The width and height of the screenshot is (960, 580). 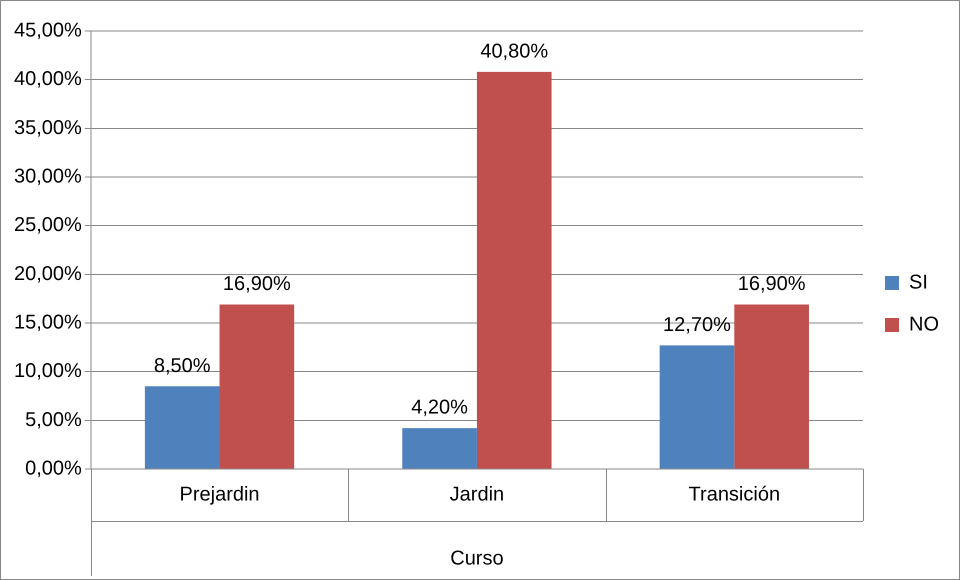 I want to click on y-tick-label: 35,00%, so click(x=48, y=127).